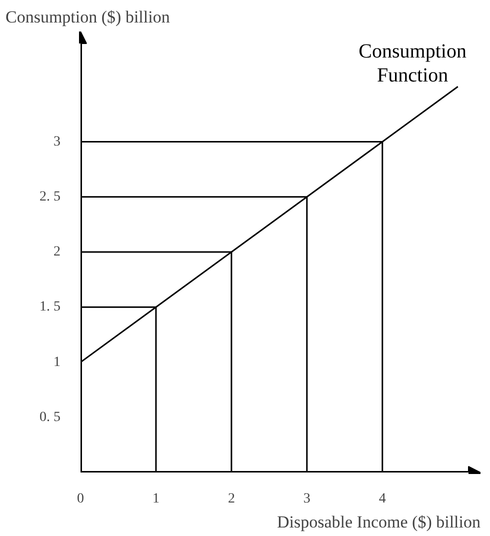  I want to click on y-tick-label: 3, so click(57, 142).